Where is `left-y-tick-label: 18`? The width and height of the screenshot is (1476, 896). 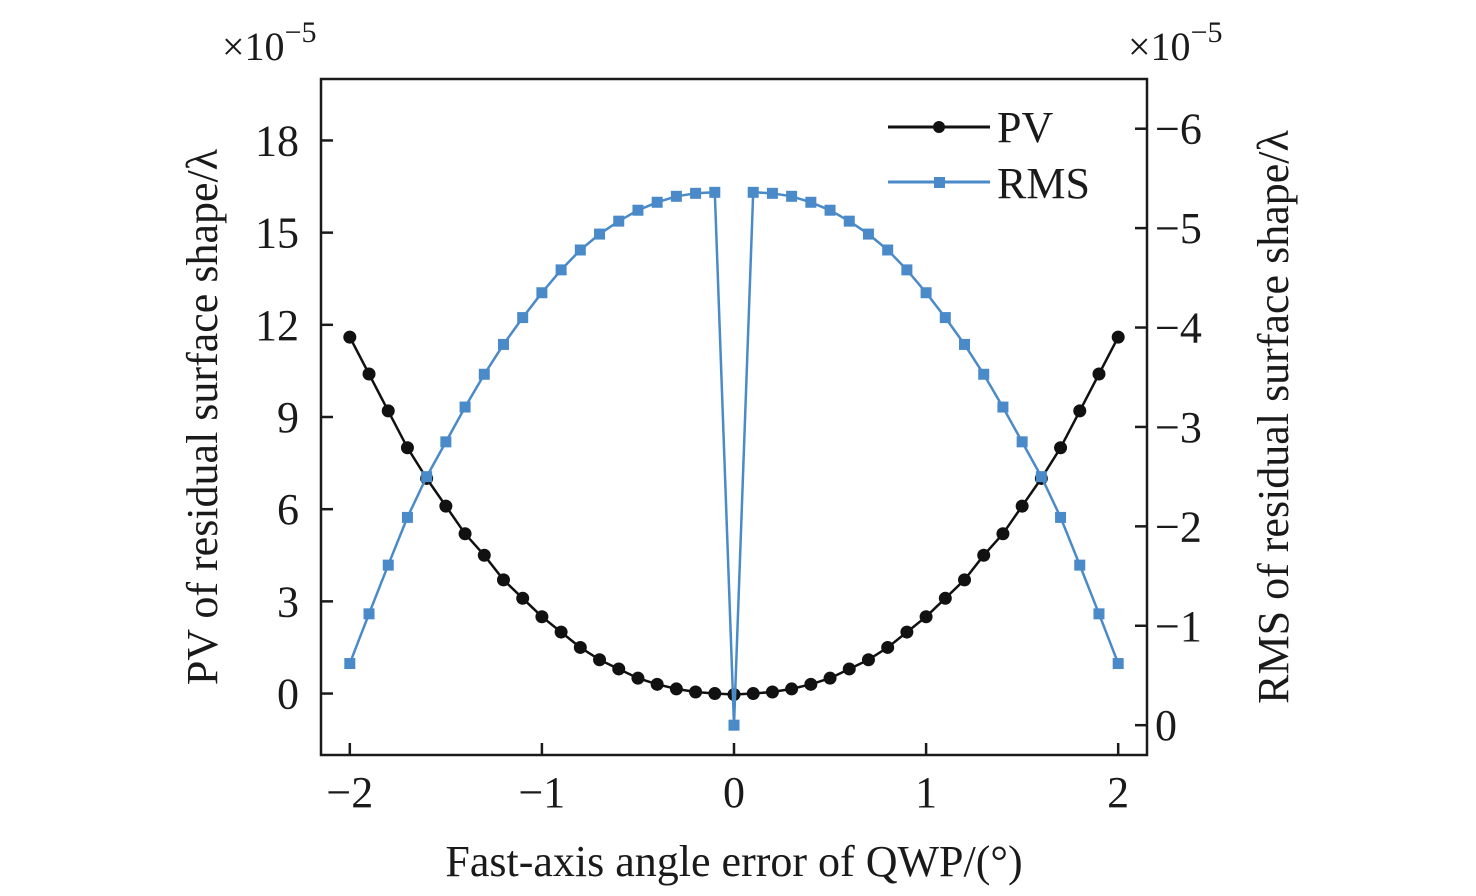 left-y-tick-label: 18 is located at coordinates (277, 140).